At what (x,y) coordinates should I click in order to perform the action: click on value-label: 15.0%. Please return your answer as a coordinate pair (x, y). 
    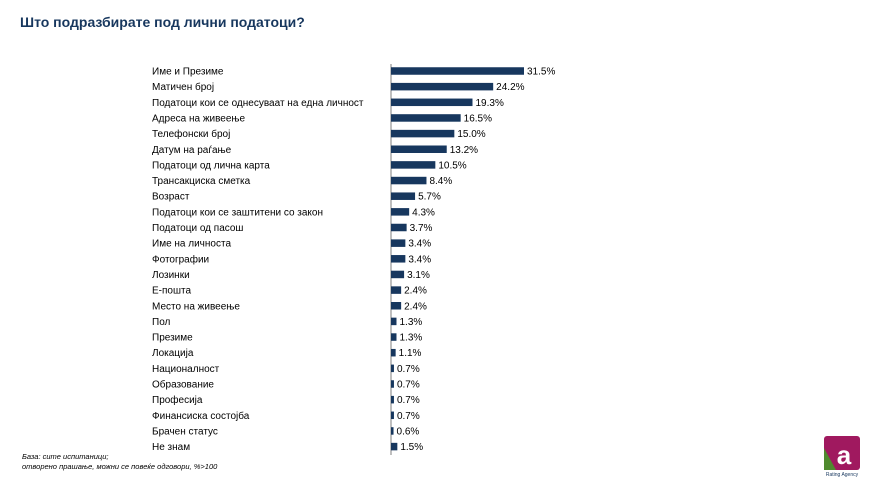
    Looking at the image, I should click on (471, 134).